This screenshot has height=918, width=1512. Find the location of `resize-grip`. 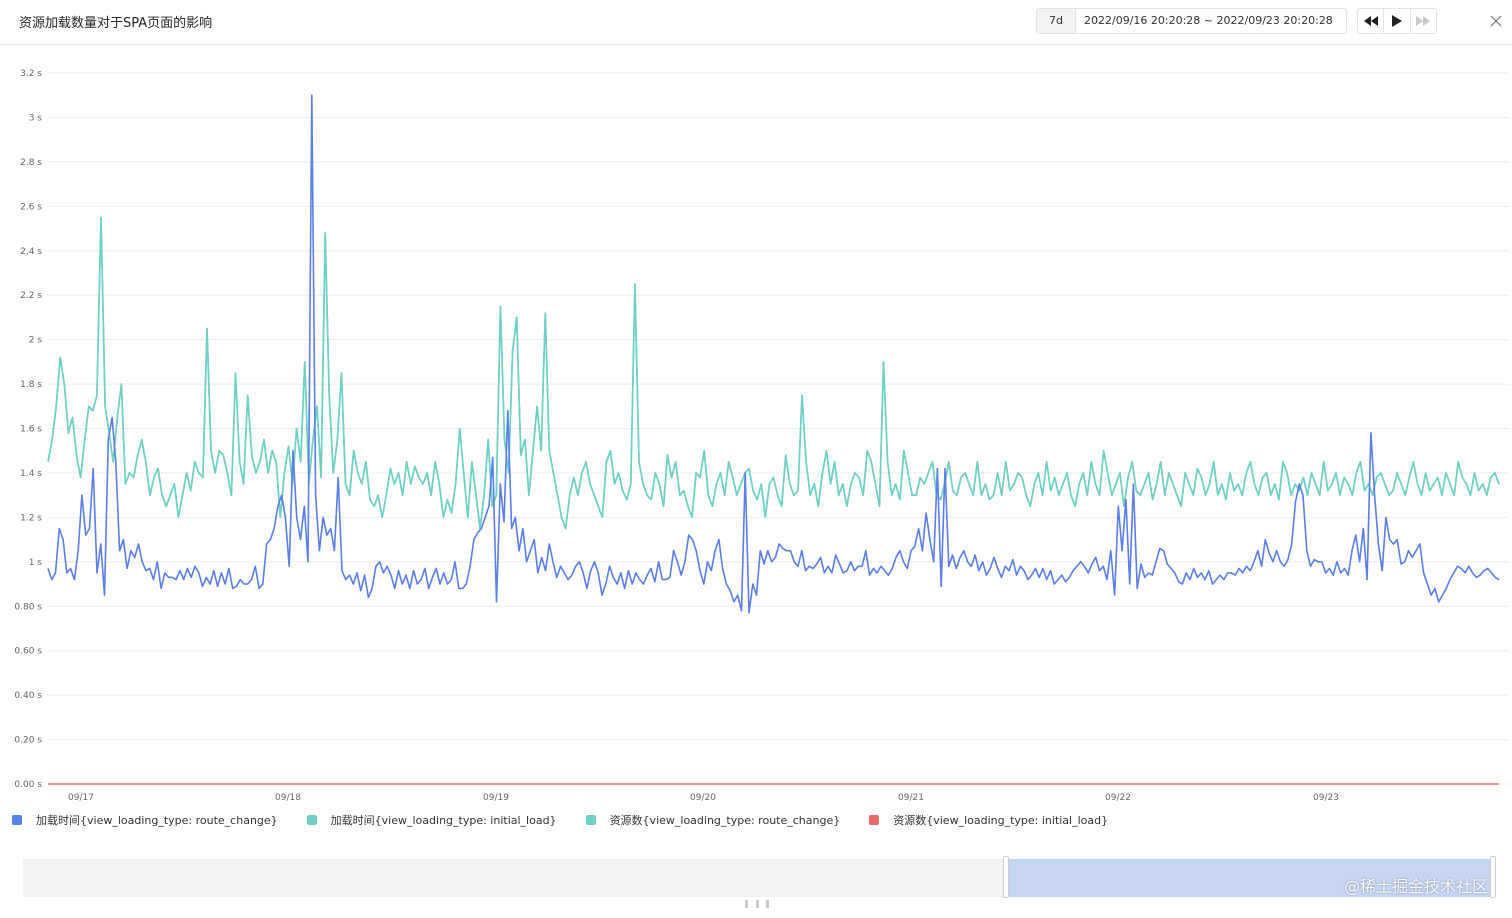

resize-grip is located at coordinates (757, 904).